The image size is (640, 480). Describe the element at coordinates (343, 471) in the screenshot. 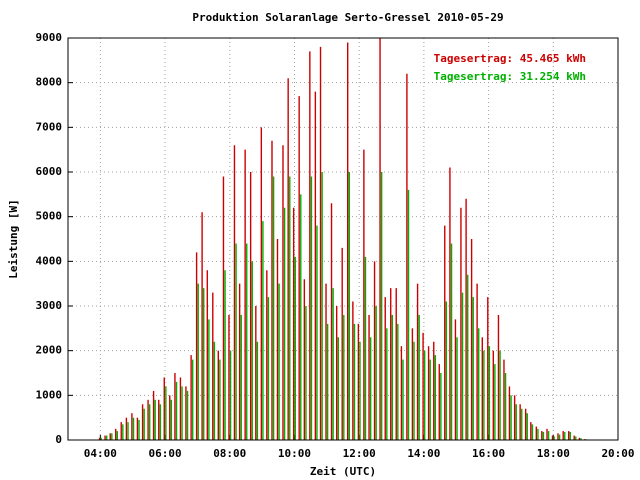

I see `x-axis-label: Zeit (UTC)` at that location.